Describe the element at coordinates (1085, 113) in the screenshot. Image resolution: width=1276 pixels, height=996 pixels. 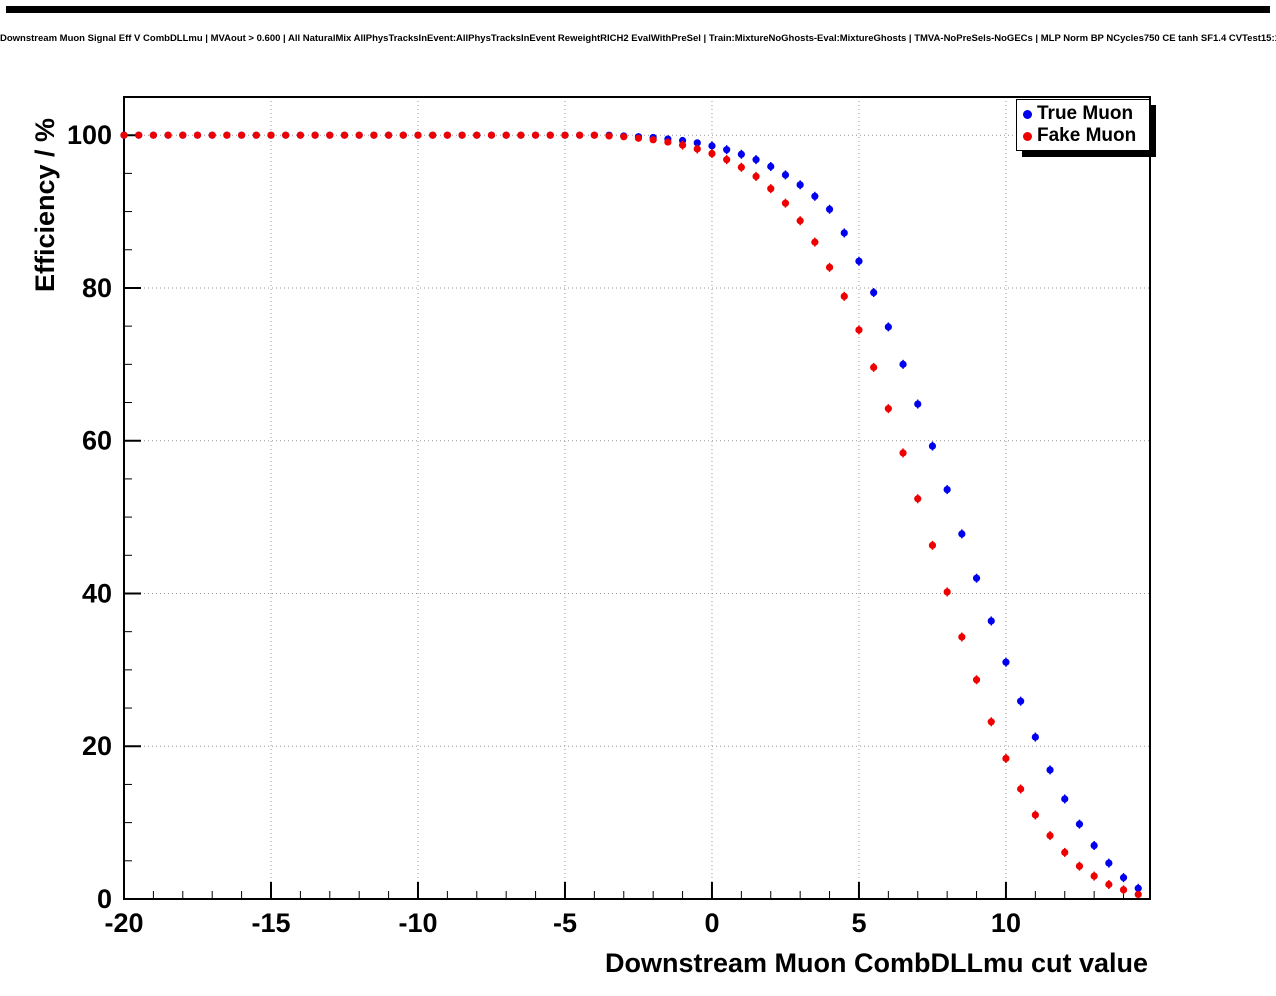
I see `legend-label-true-muon: True Muon` at that location.